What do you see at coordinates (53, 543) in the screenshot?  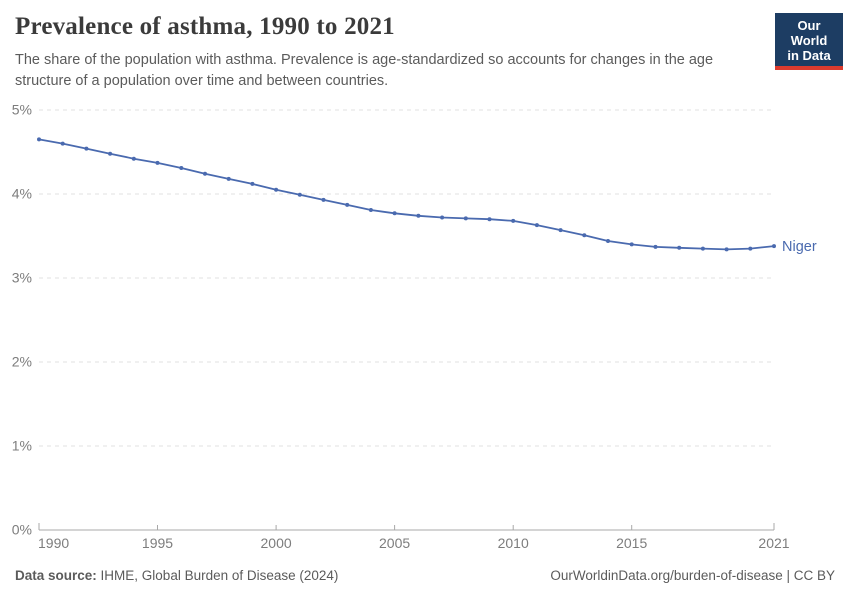 I see `x-tick-label: 1990` at bounding box center [53, 543].